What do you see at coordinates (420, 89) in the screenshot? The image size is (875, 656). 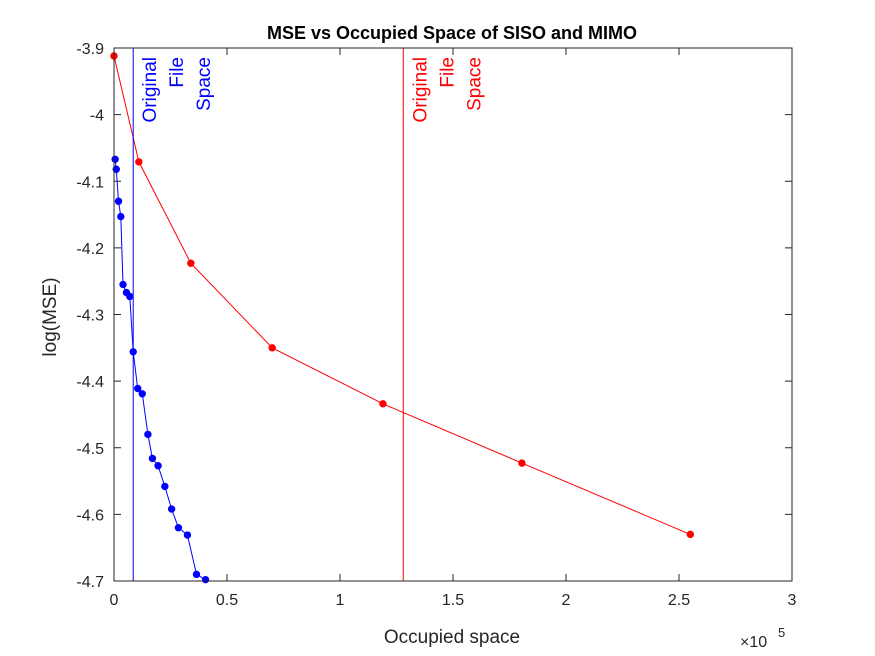 I see `vertical-line-1-label: Original` at bounding box center [420, 89].